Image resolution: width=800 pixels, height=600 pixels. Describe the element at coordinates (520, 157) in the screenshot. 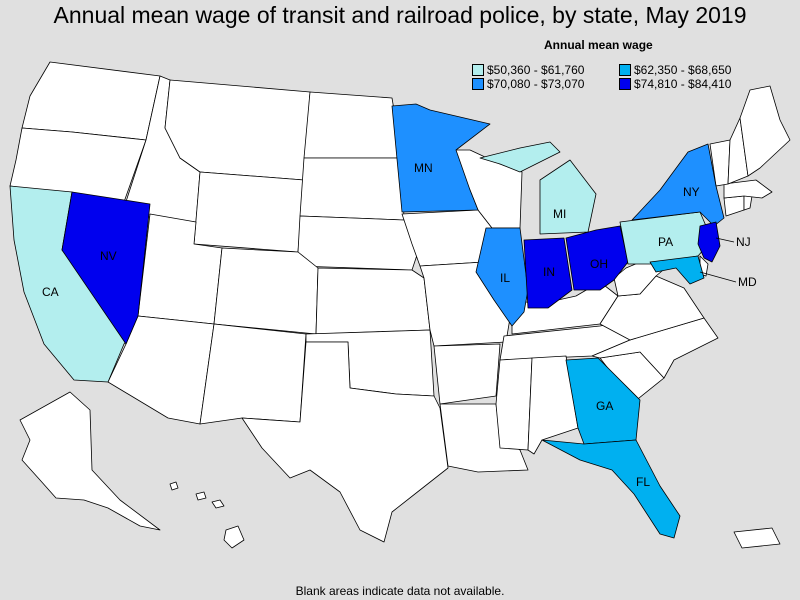

I see `state-mi-upper` at that location.